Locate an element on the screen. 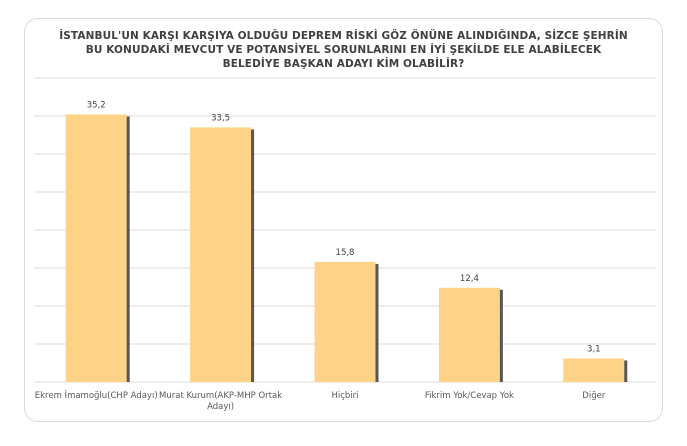 This screenshot has height=446, width=687. data-label: 33,5 is located at coordinates (220, 118).